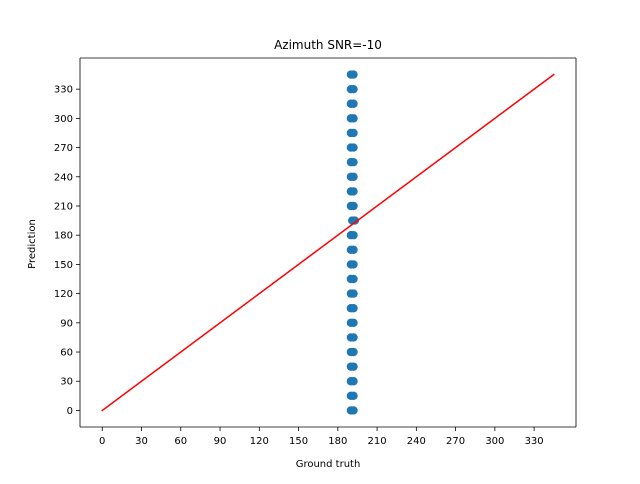 The height and width of the screenshot is (484, 640). Describe the element at coordinates (66, 353) in the screenshot. I see `y-tick-label: 60` at that location.